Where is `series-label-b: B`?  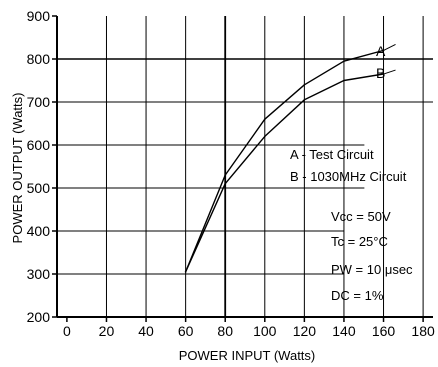 series-label-b: B is located at coordinates (380, 73).